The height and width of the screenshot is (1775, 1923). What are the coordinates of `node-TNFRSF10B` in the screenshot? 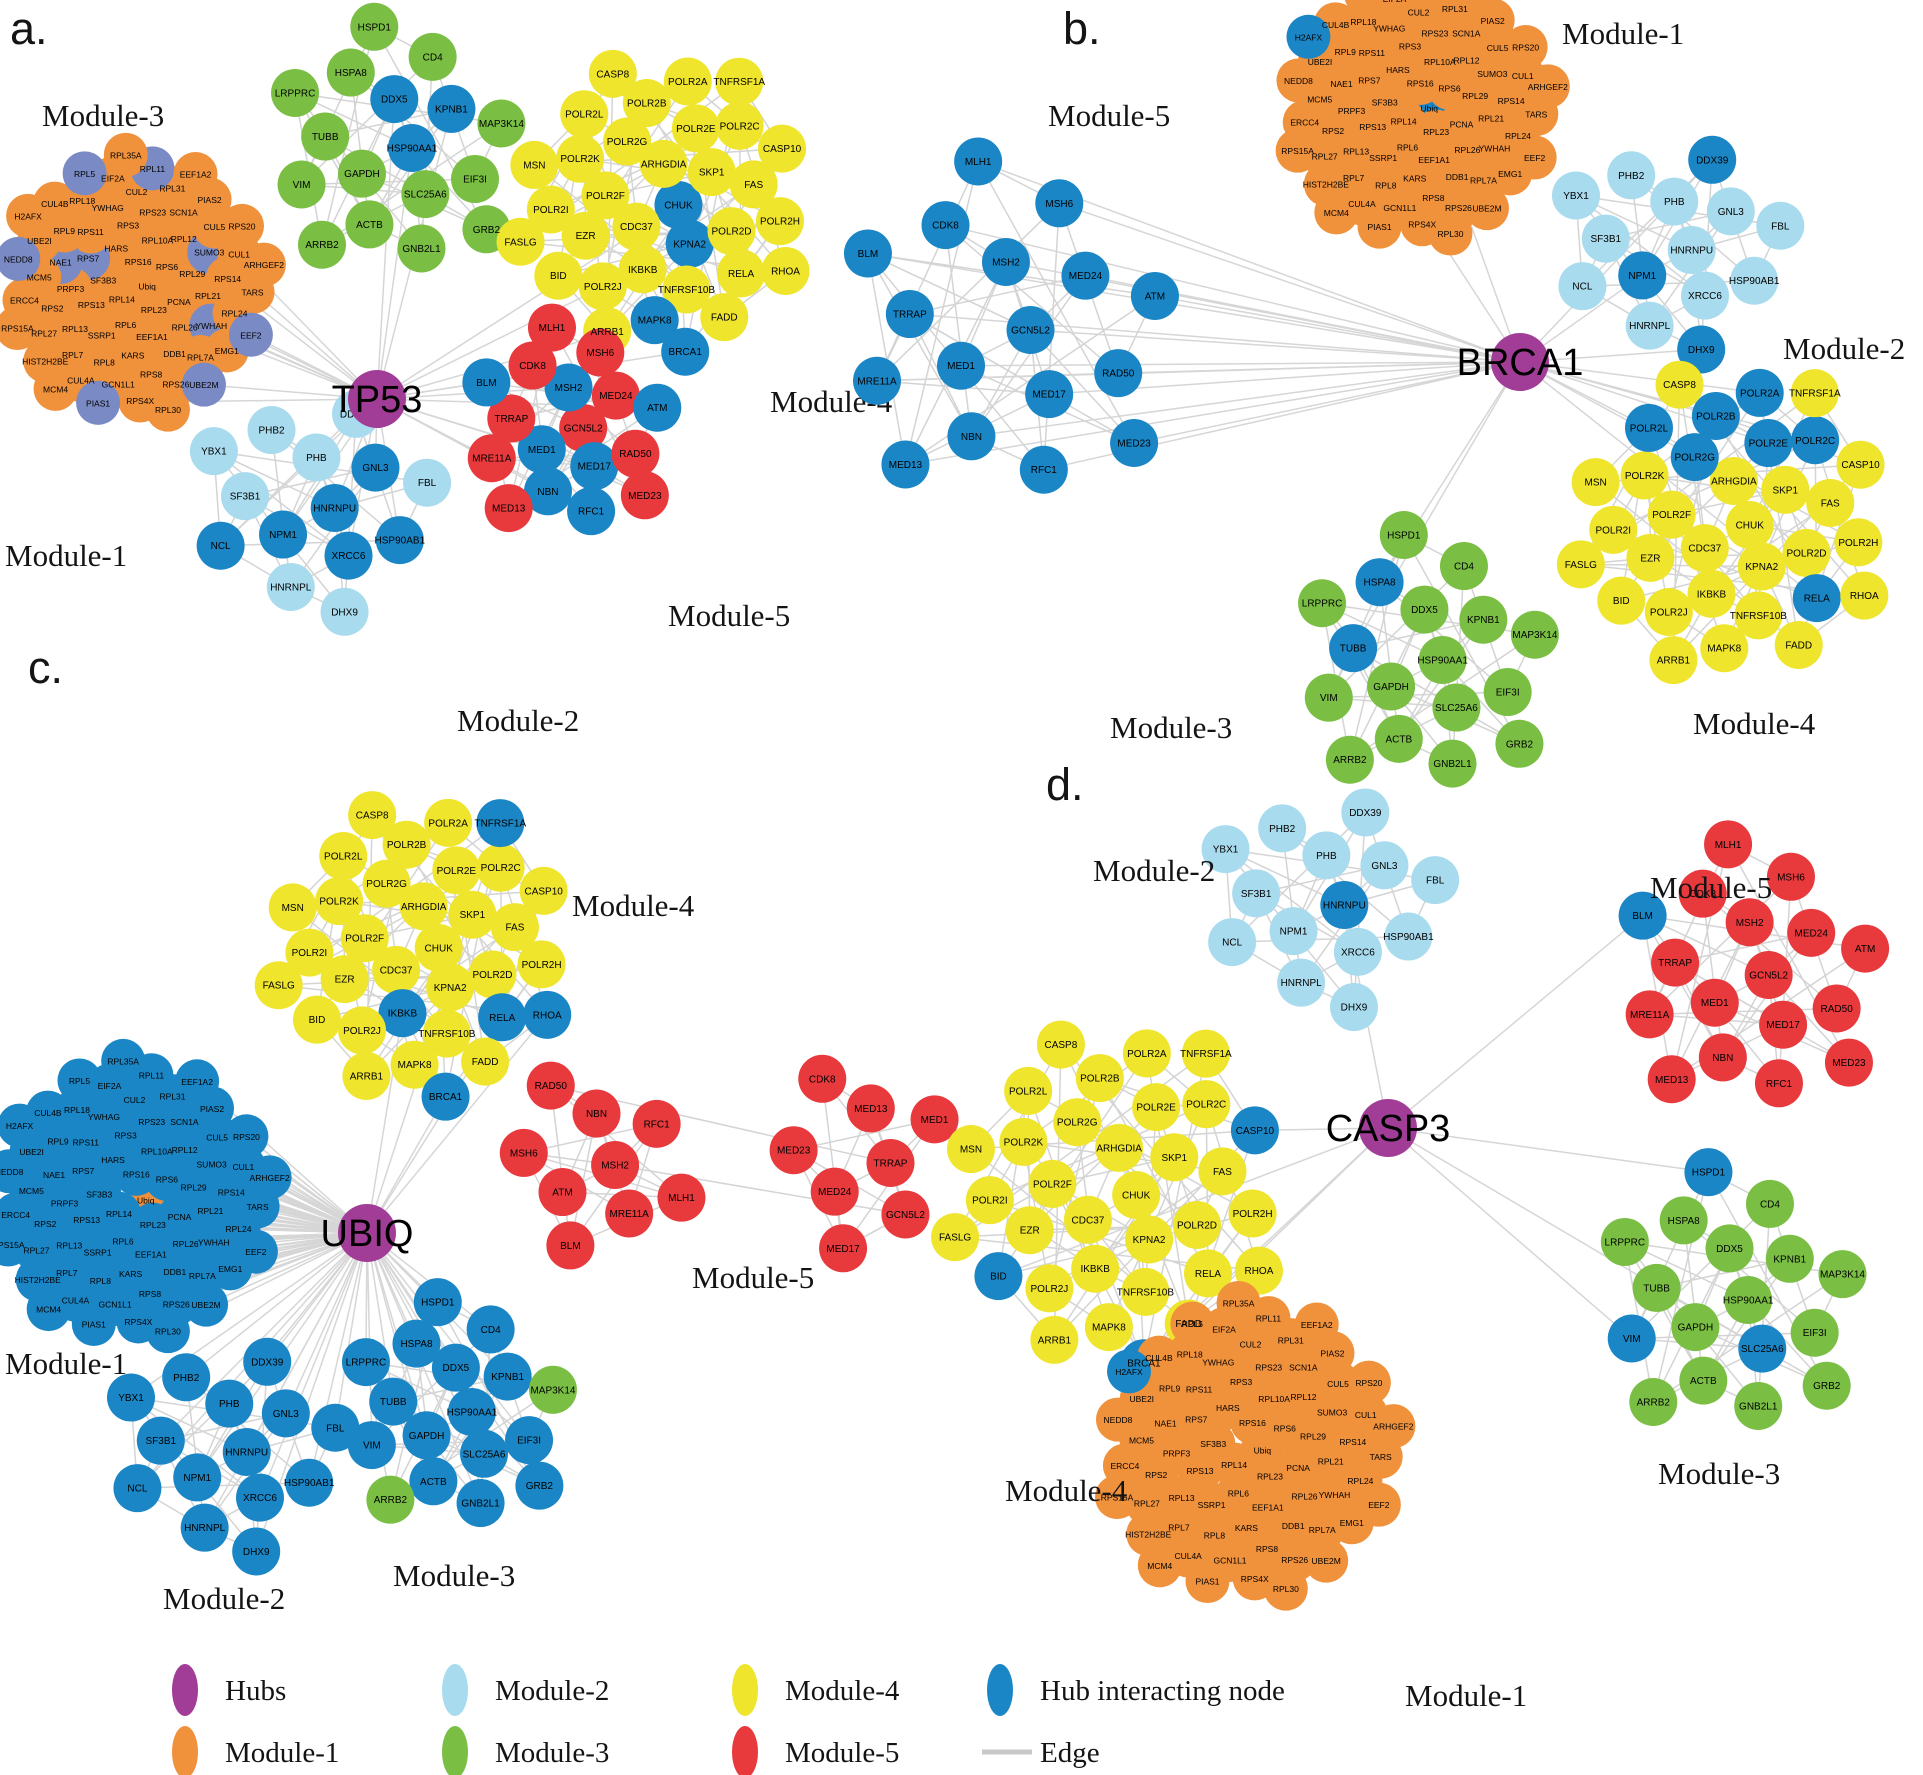 It's located at (686, 289).